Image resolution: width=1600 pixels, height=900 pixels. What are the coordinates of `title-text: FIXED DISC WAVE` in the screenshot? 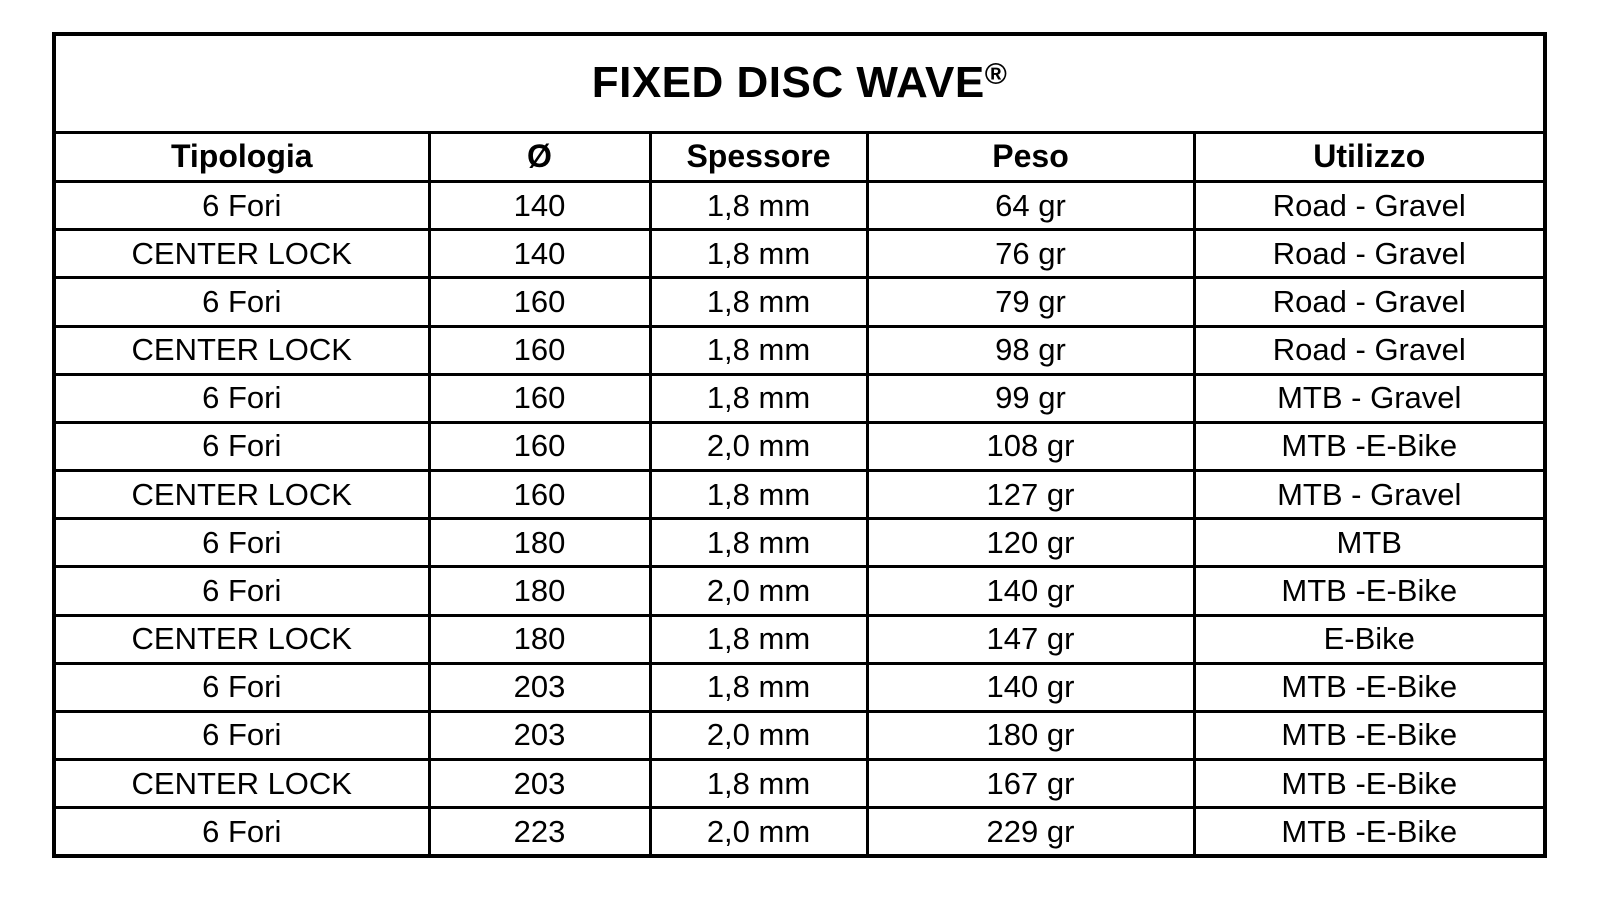 It's located at (788, 83).